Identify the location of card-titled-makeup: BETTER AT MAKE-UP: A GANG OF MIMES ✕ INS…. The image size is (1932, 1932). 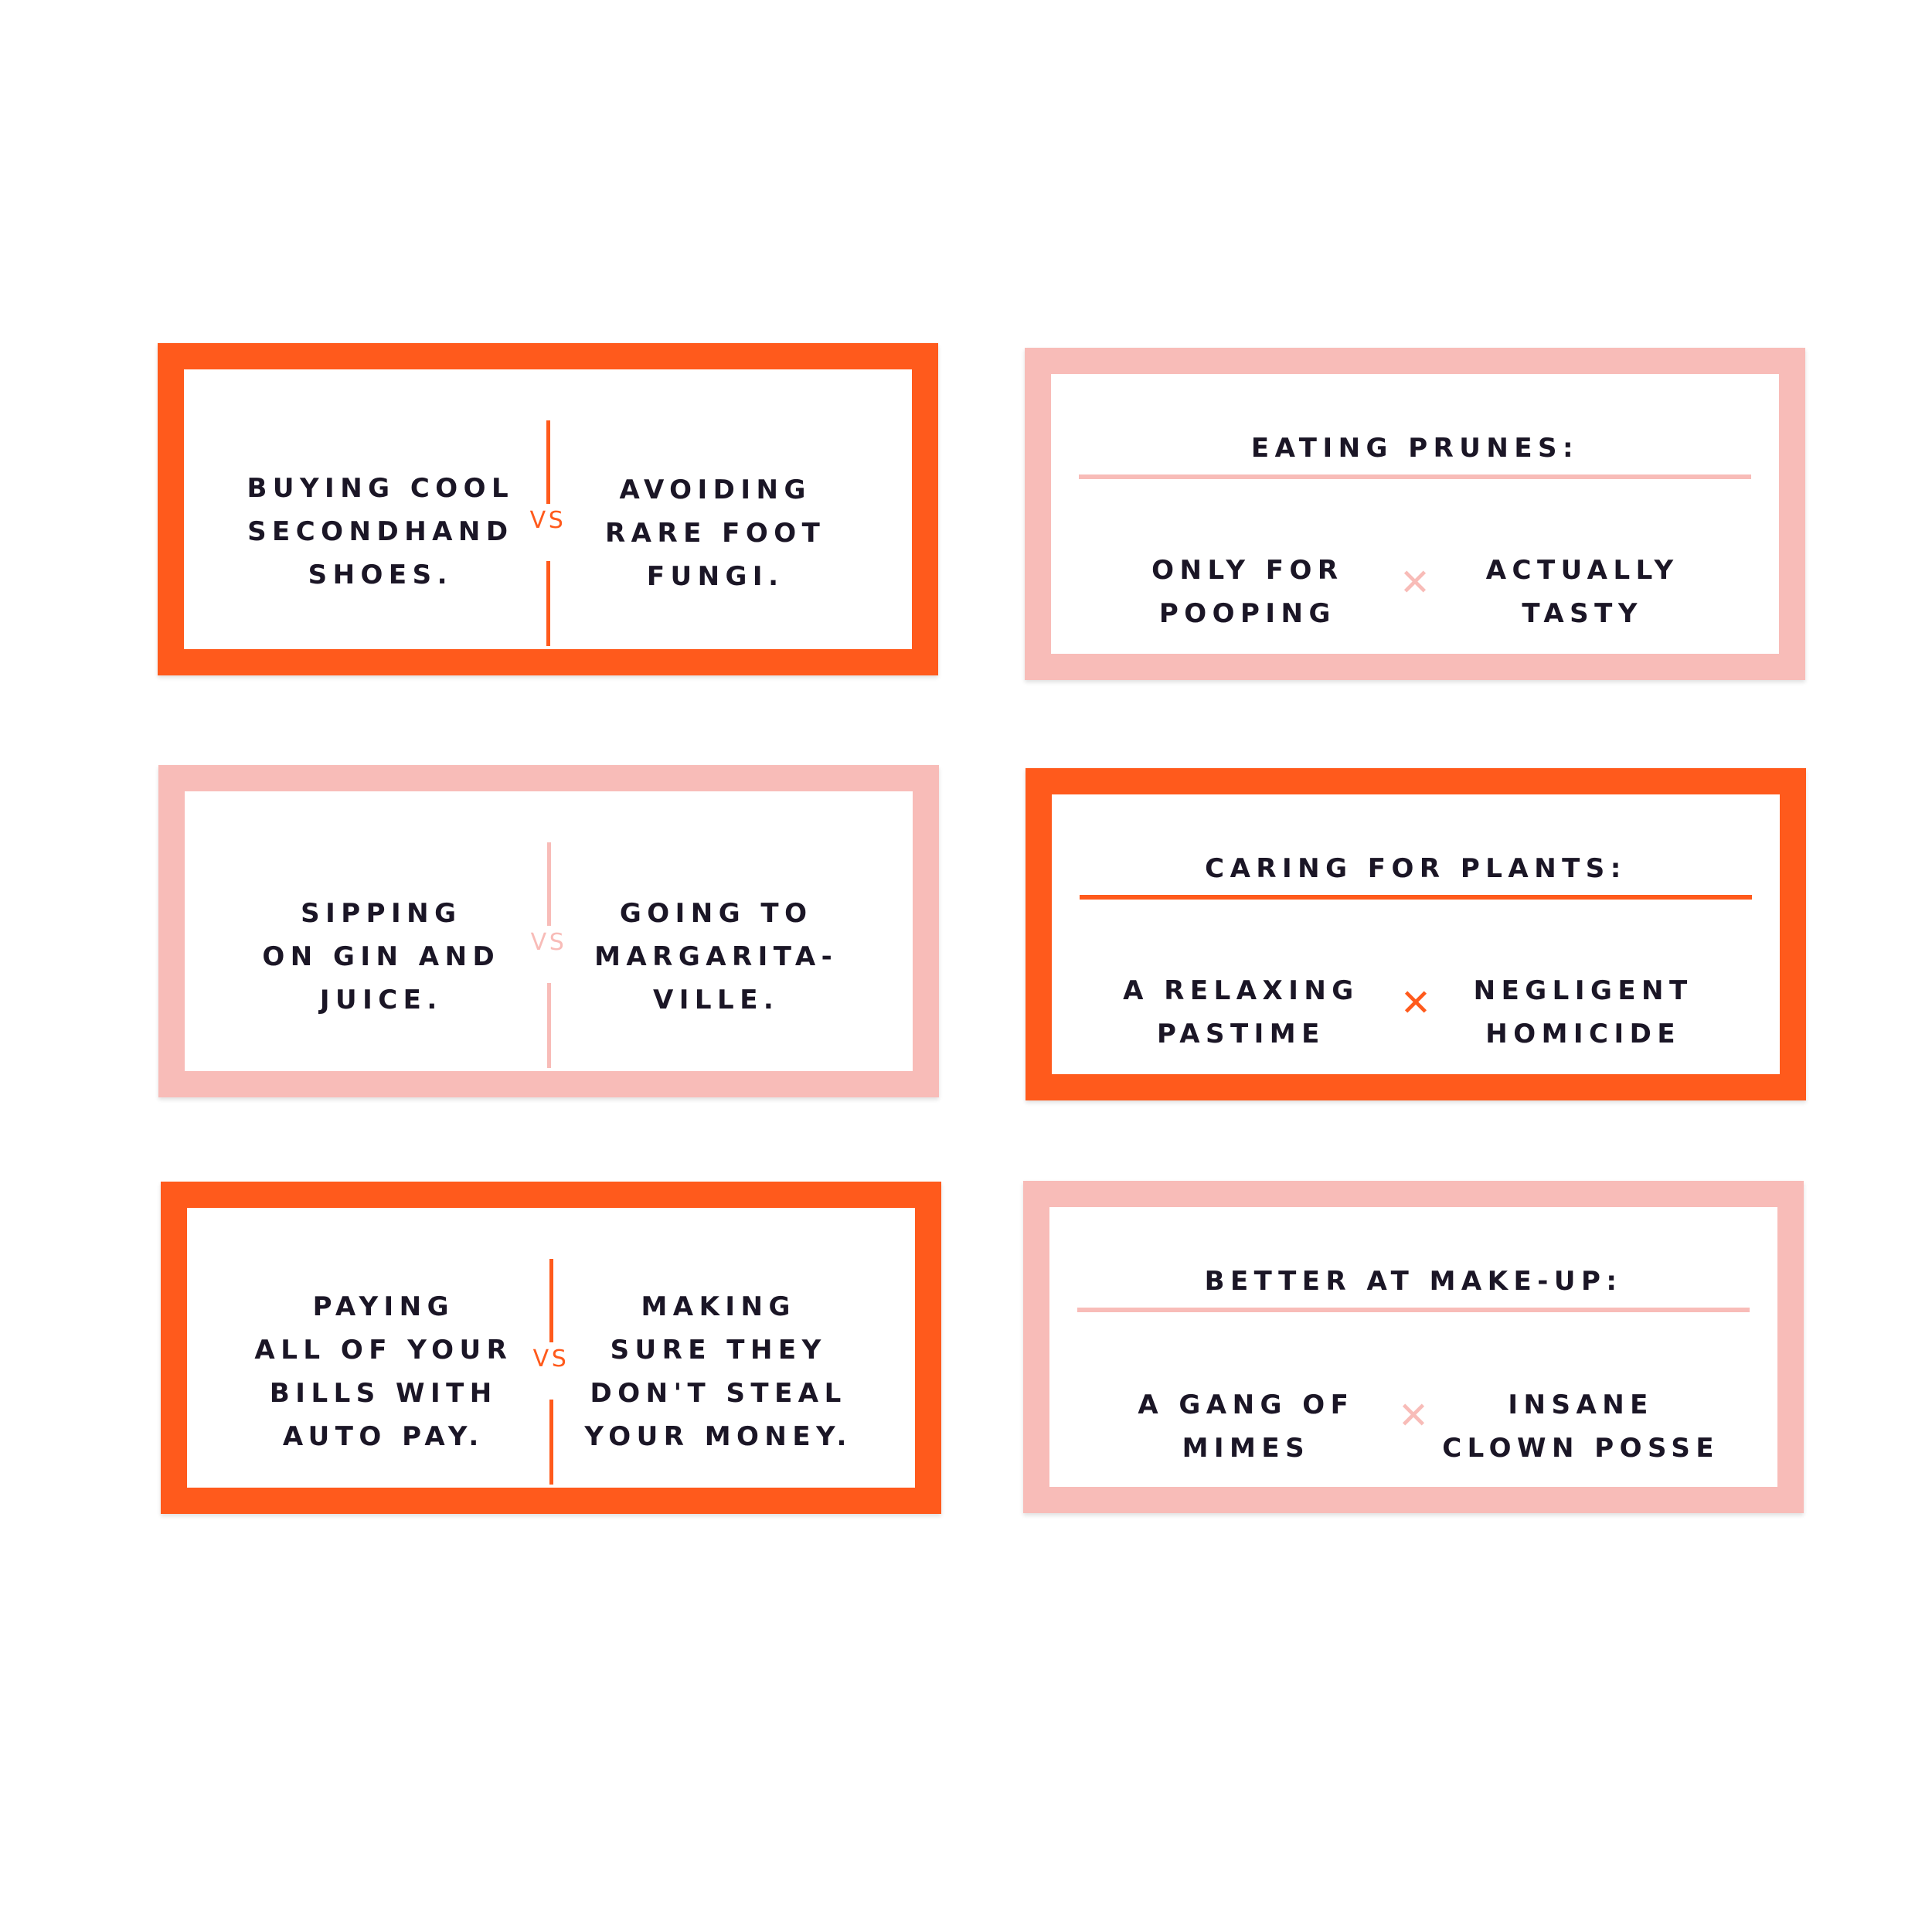
(1413, 1347).